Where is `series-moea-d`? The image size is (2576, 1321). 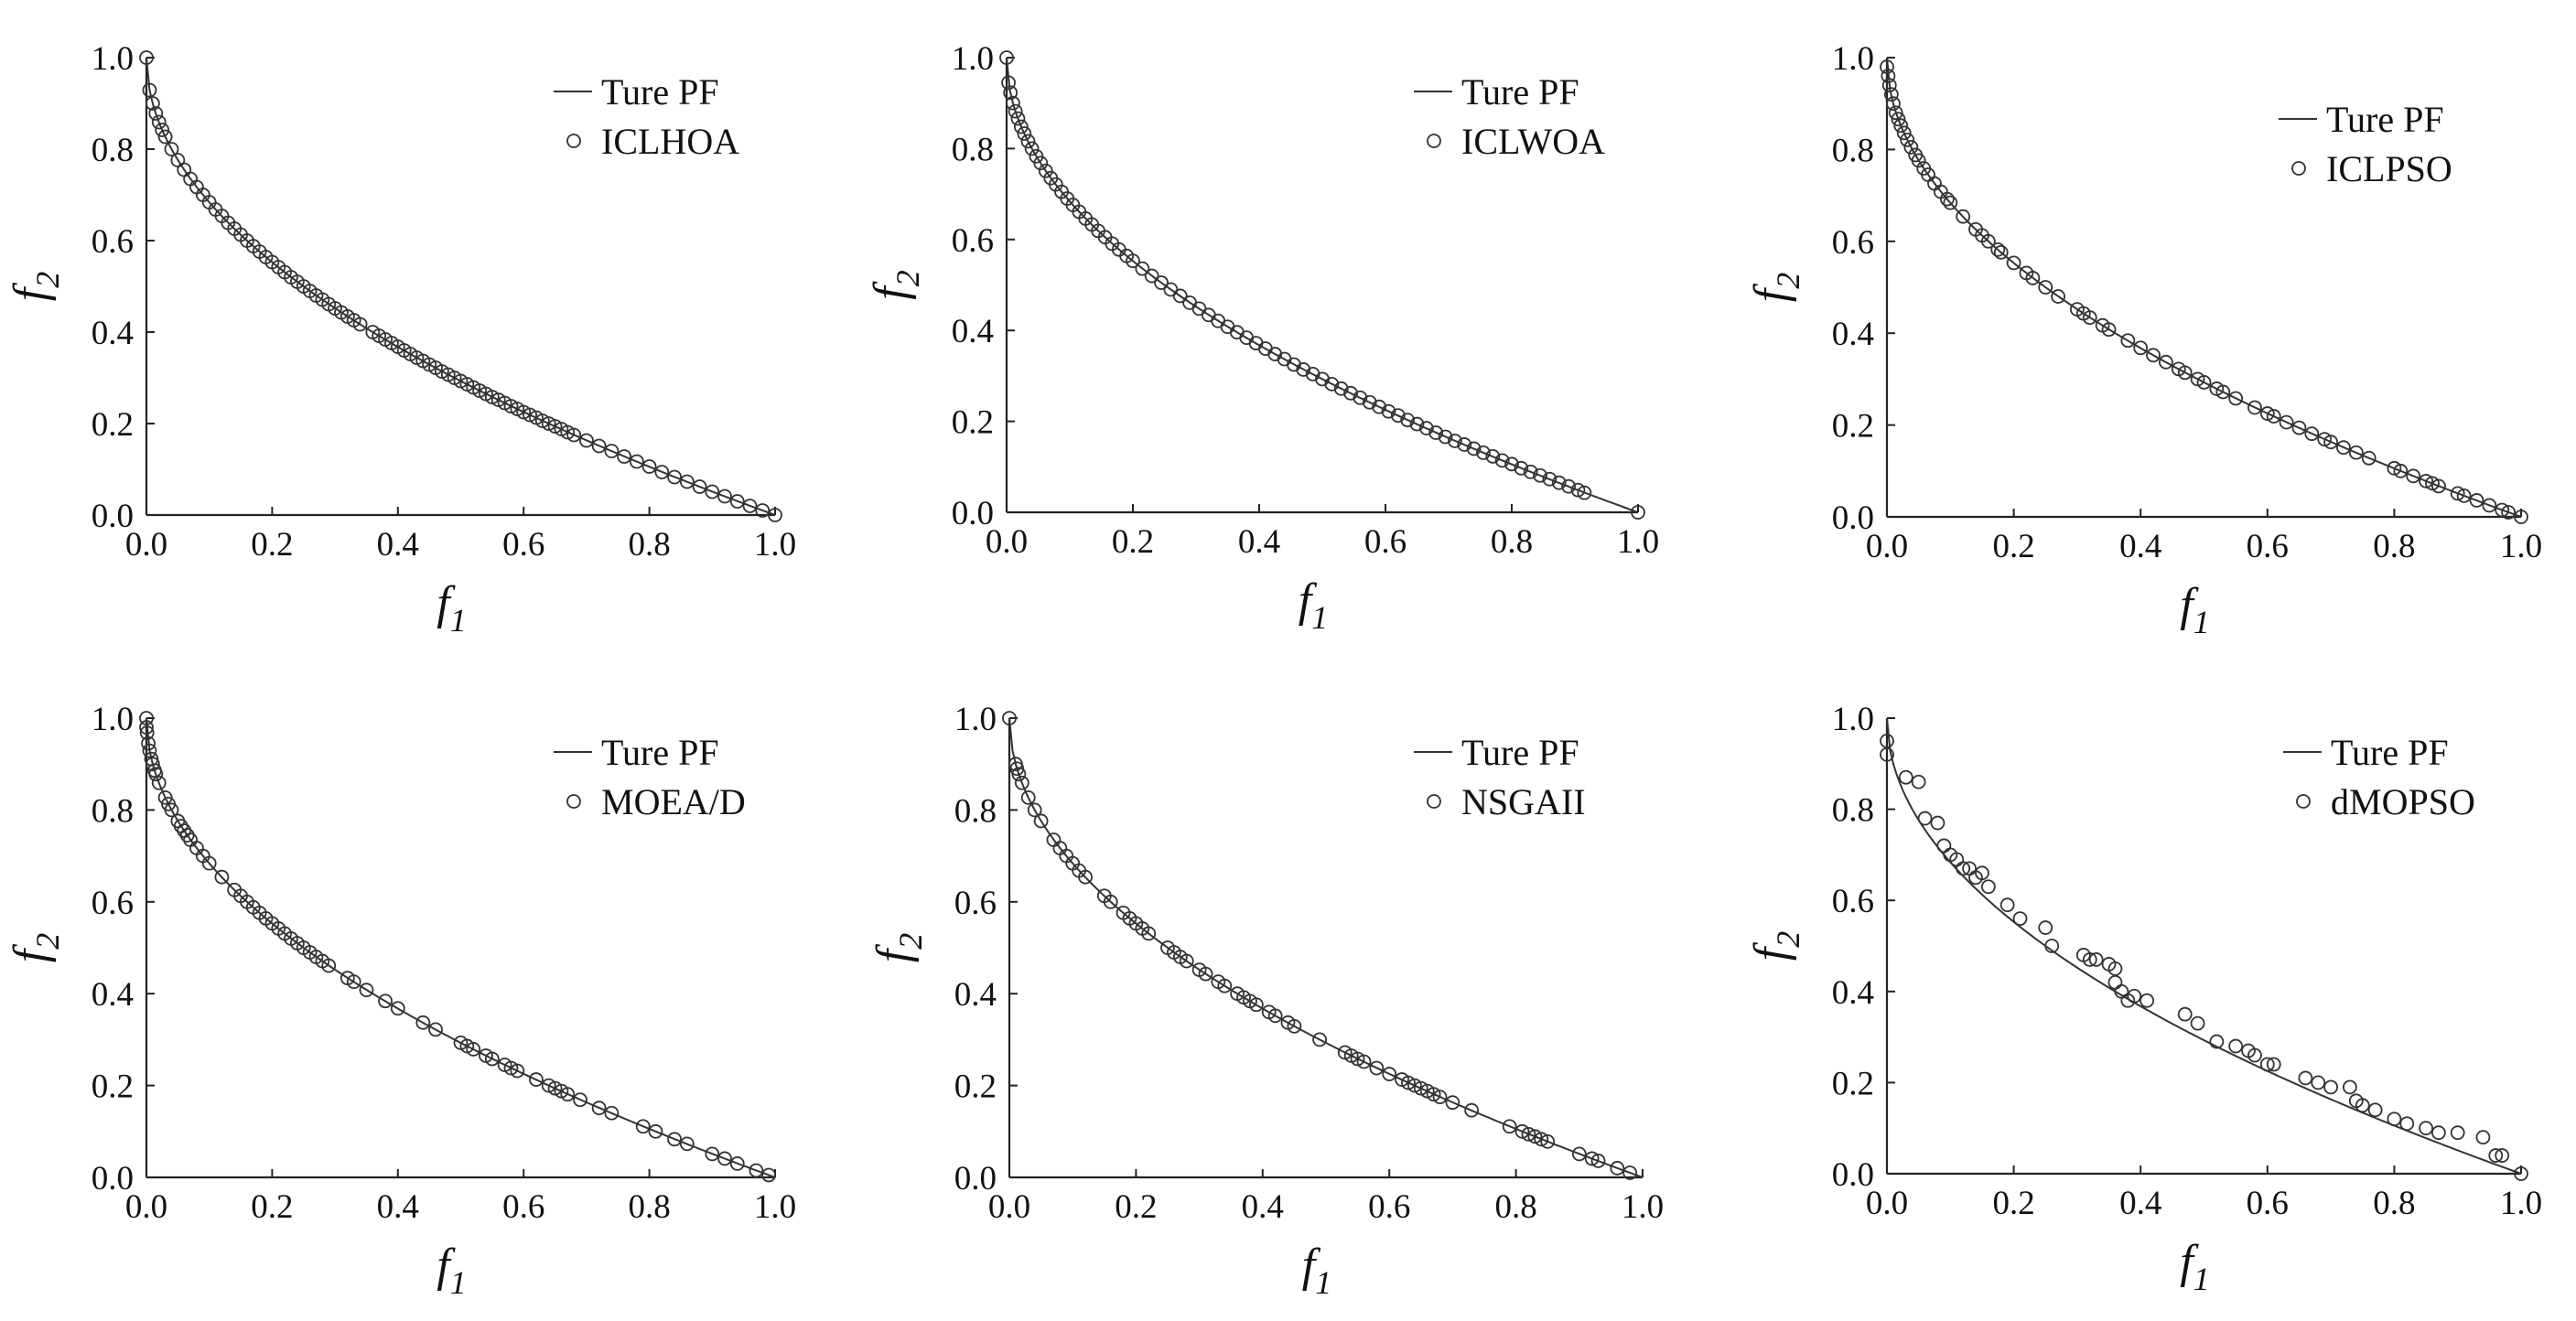 series-moea-d is located at coordinates (458, 947).